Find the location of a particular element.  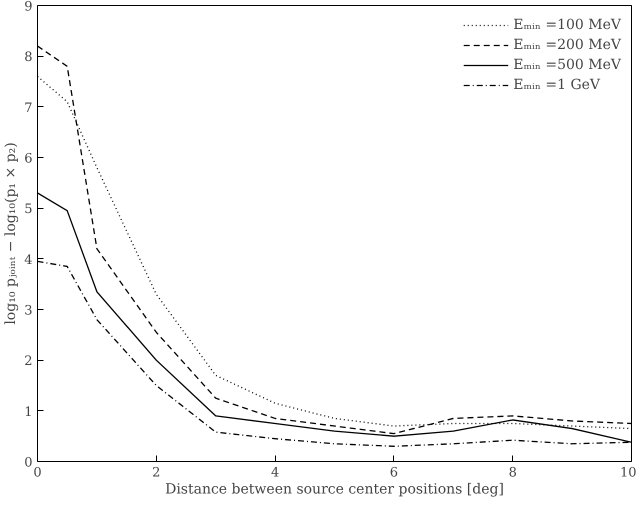

legend-label: Eₘᵢₙ =200 MeV is located at coordinates (567, 45).